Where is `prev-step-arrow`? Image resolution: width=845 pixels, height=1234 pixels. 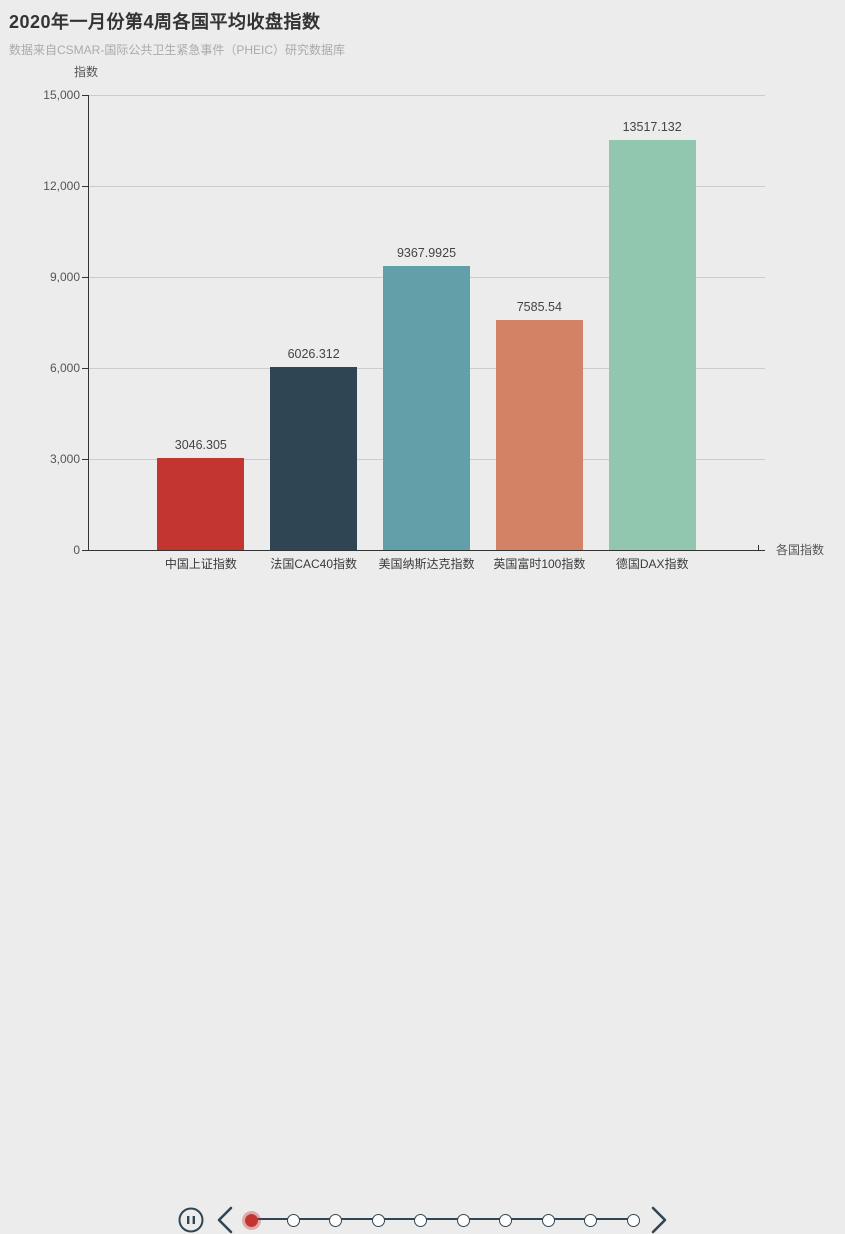 prev-step-arrow is located at coordinates (225, 1220).